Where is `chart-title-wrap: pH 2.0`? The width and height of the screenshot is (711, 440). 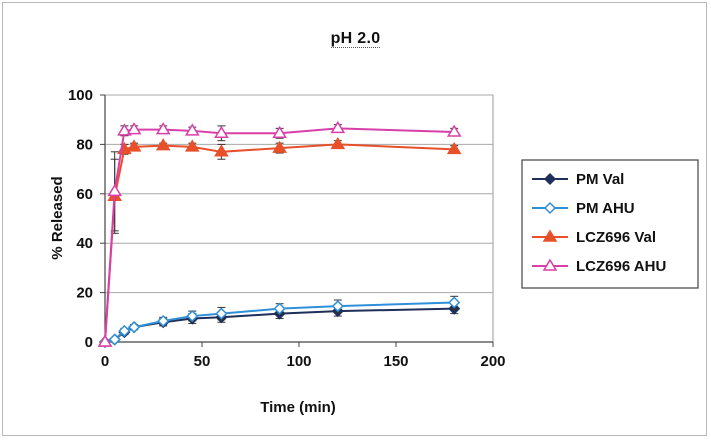 chart-title-wrap: pH 2.0 is located at coordinates (355, 39).